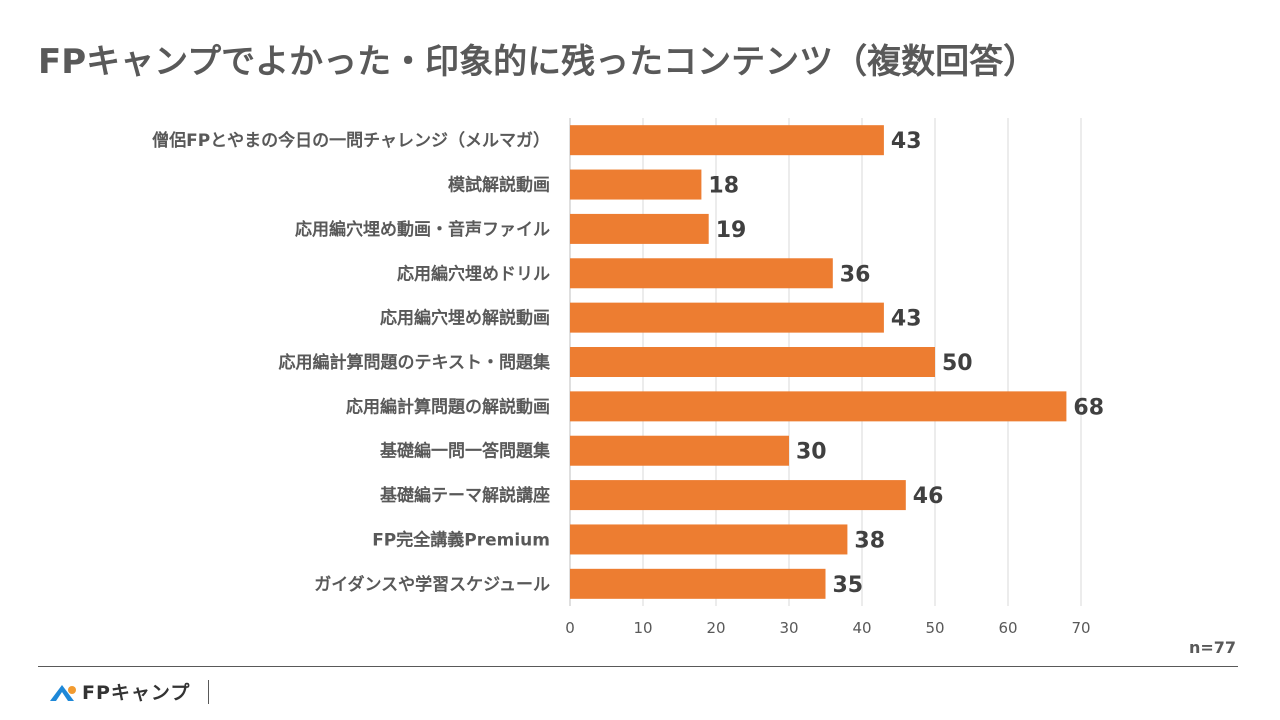  What do you see at coordinates (351, 140) in the screenshot?
I see `category-label: 僧侶FPとやまの今日の一問チャレンジ（メルマガ）` at bounding box center [351, 140].